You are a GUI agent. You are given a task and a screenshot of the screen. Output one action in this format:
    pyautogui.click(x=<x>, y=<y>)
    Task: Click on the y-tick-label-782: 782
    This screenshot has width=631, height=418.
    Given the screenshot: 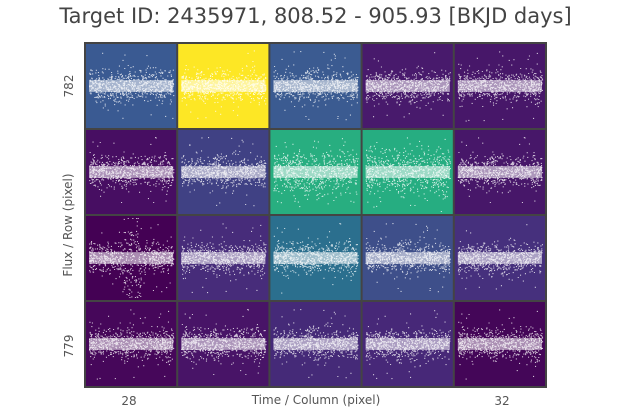 What is the action you would take?
    pyautogui.click(x=69, y=86)
    